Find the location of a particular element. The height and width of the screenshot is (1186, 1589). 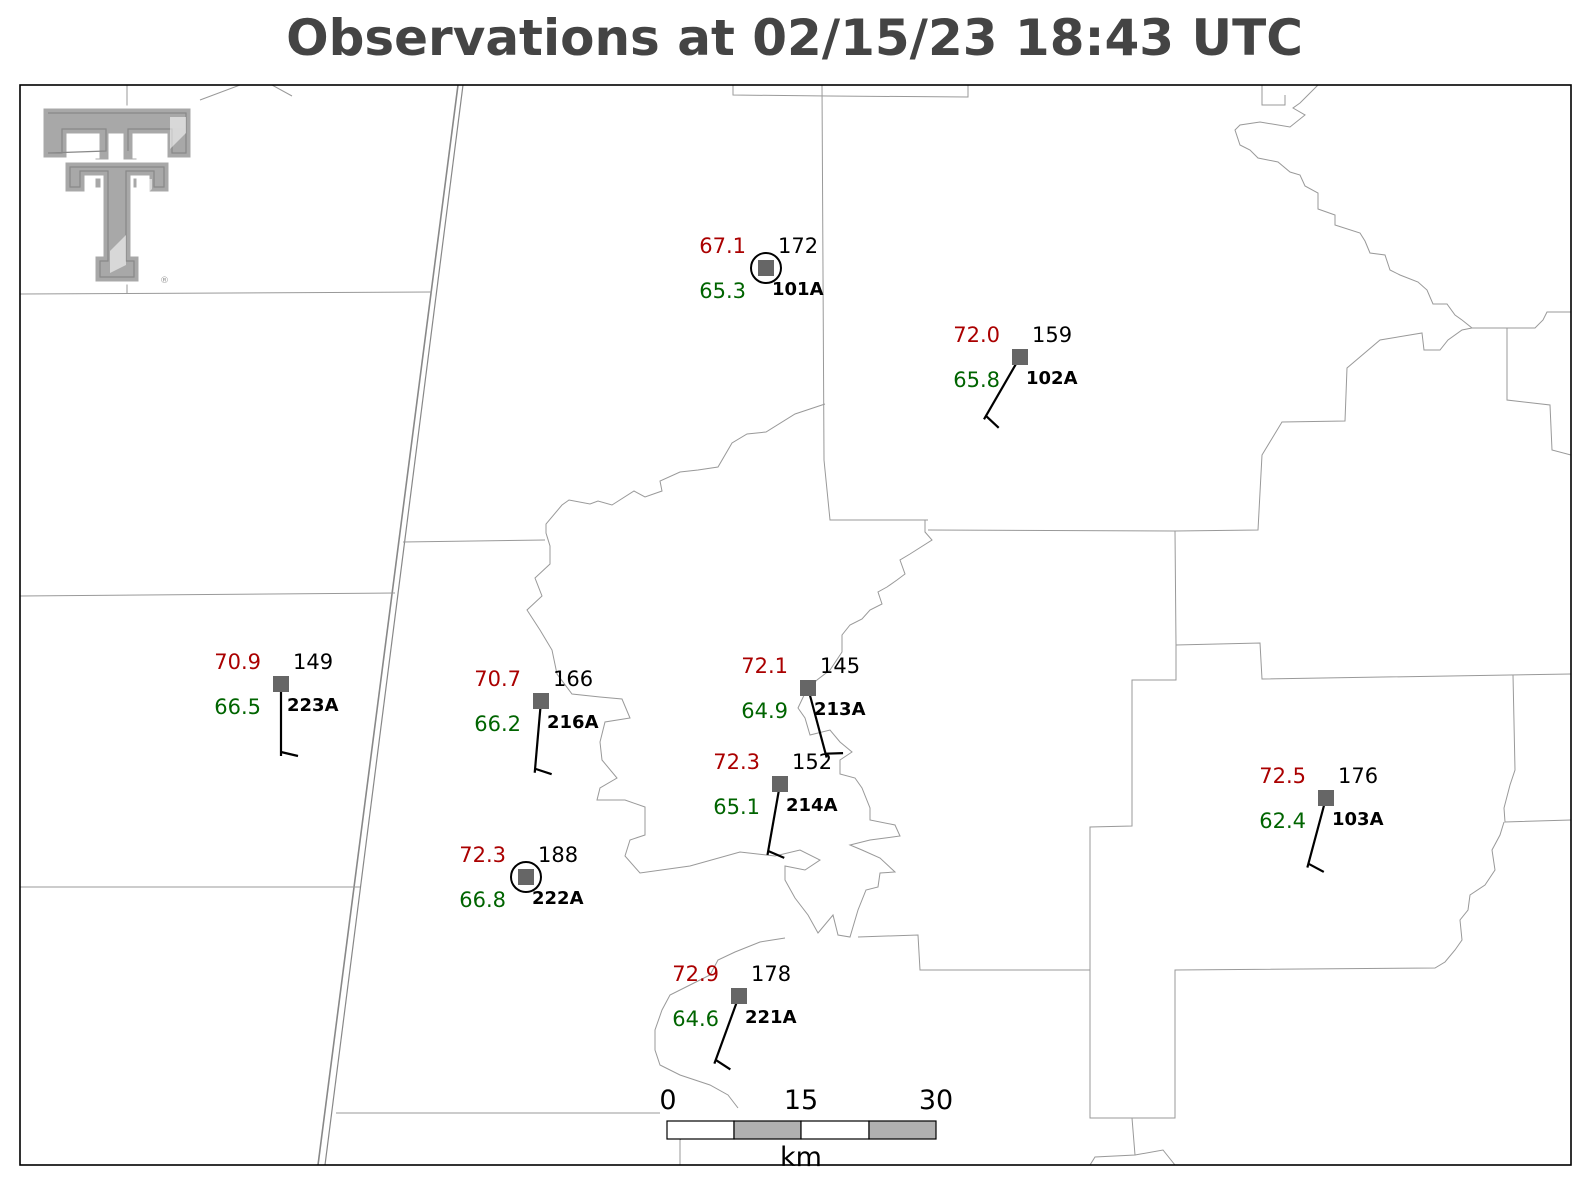

scale-tick-label: 30 is located at coordinates (936, 1100).